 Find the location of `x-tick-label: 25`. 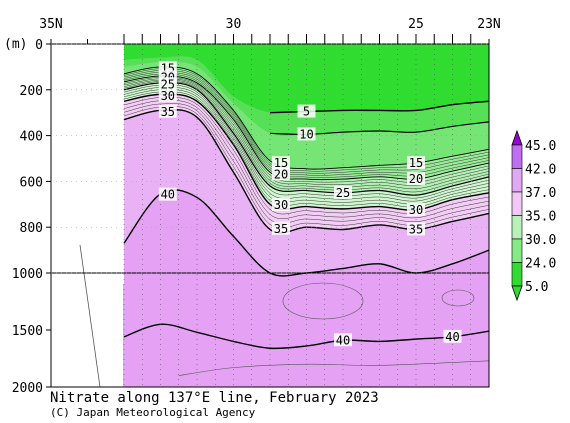

x-tick-label: 25 is located at coordinates (416, 24).